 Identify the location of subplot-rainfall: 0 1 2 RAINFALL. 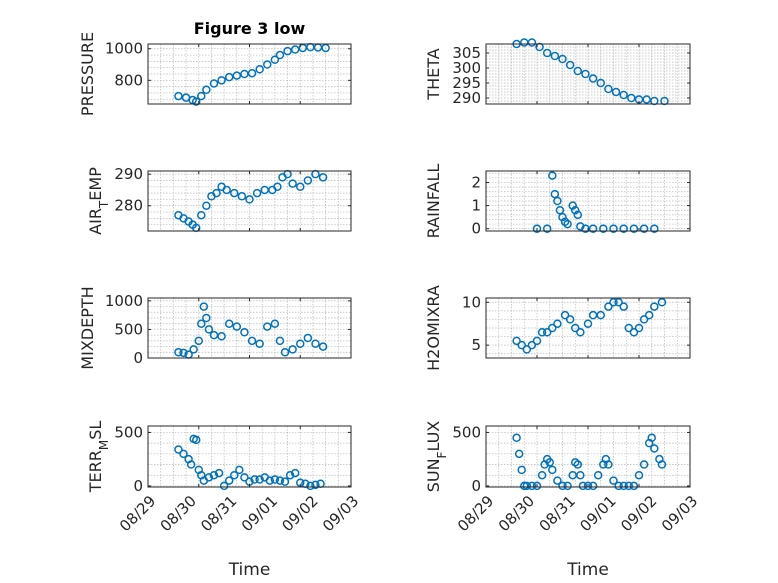
(557, 201).